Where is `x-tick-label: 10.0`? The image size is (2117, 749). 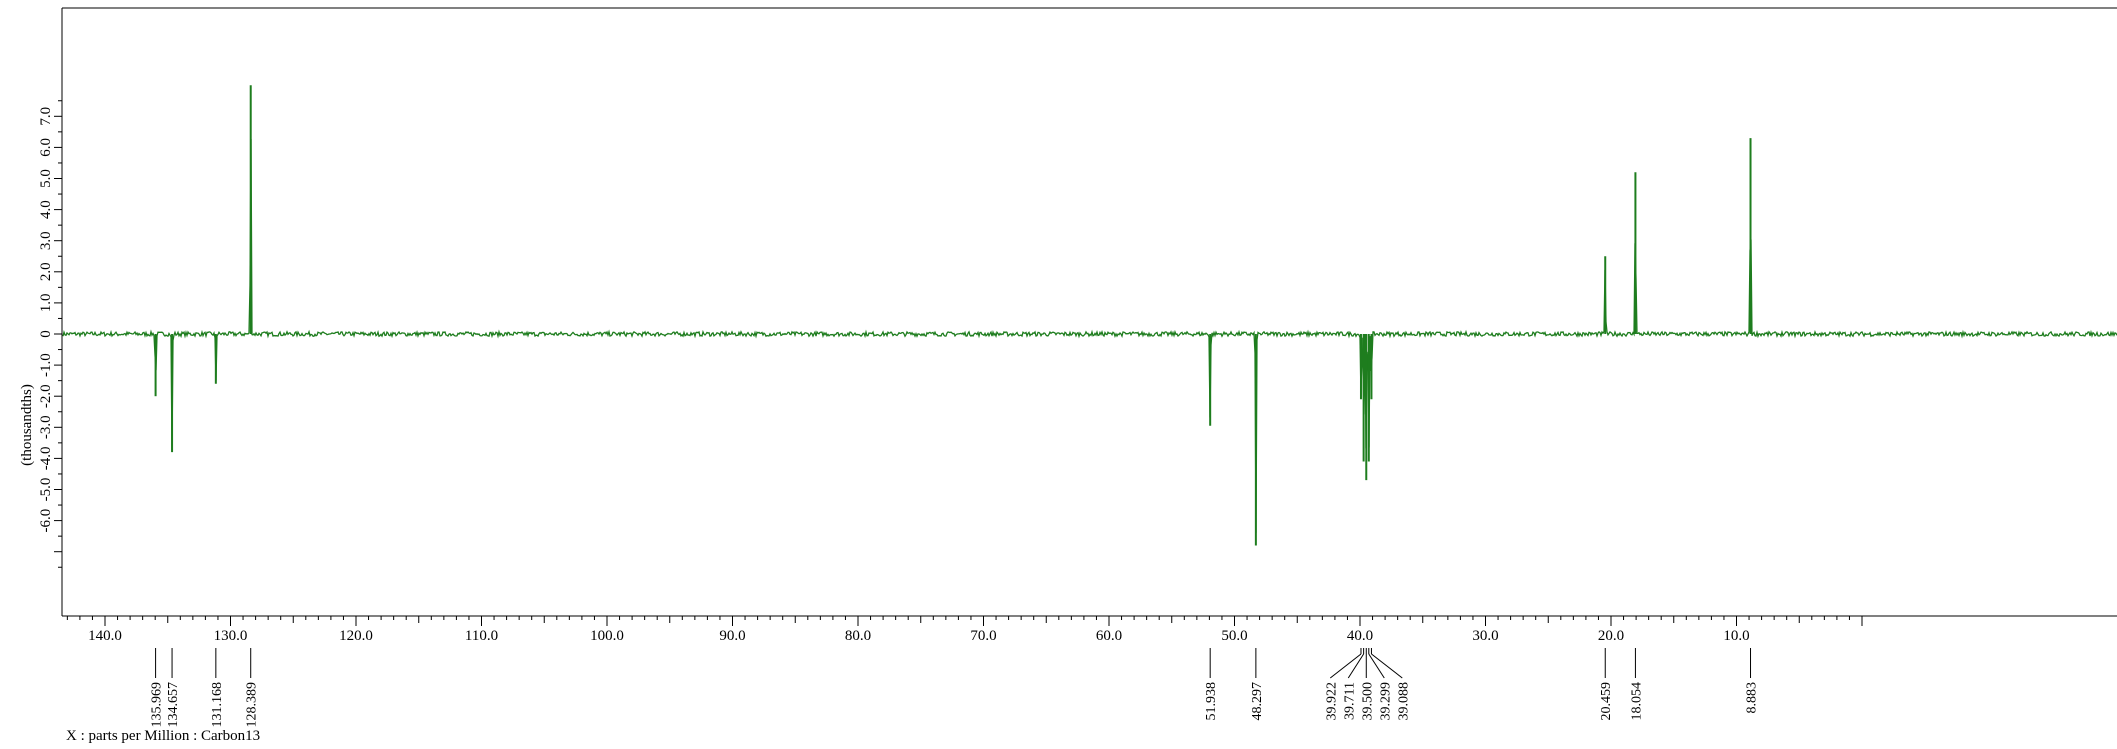 x-tick-label: 10.0 is located at coordinates (1736, 636).